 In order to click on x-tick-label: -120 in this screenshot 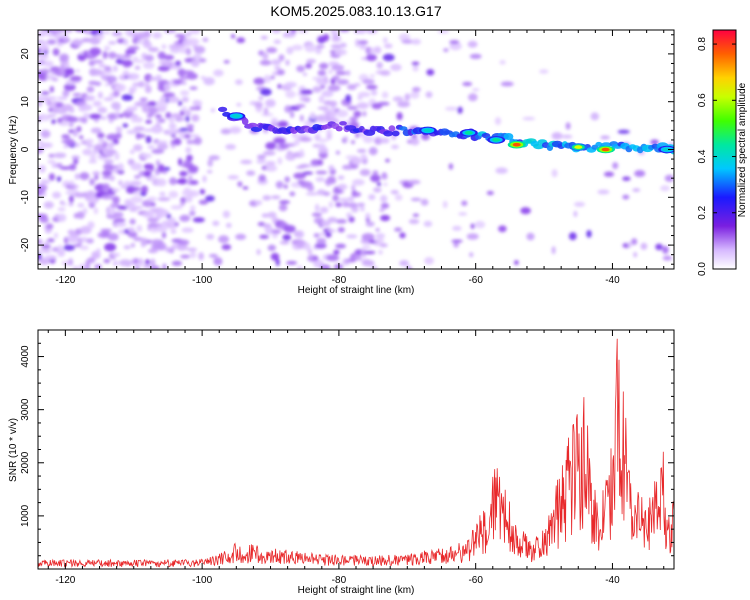, I will do `click(65, 280)`.